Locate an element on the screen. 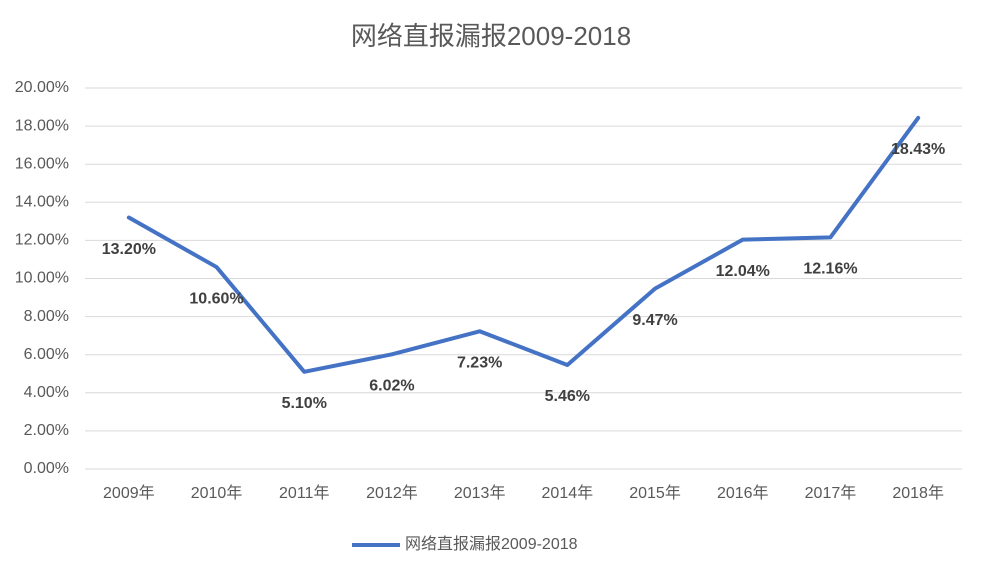 The image size is (982, 574). data-label: 12.16% is located at coordinates (830, 269).